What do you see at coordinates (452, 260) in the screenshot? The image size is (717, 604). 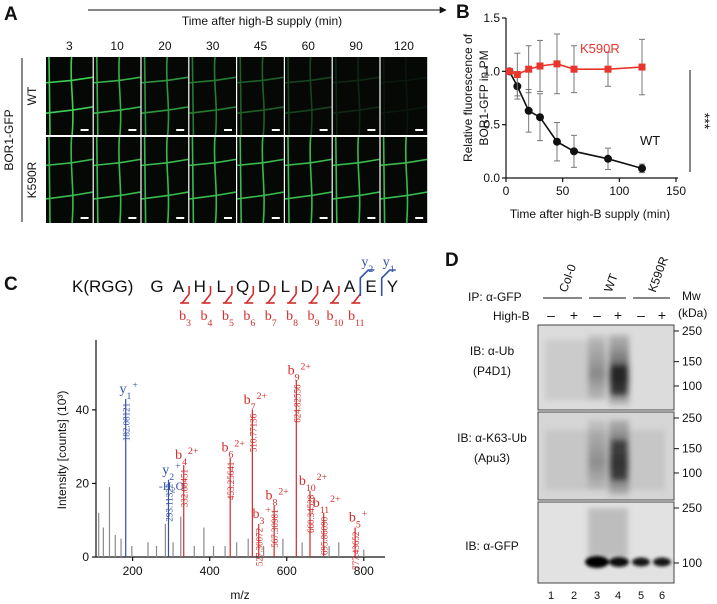 I see `panel-letter: D` at bounding box center [452, 260].